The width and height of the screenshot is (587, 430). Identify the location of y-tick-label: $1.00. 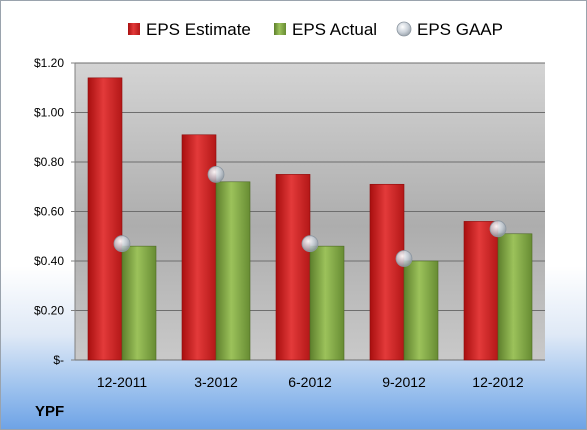
(49, 113).